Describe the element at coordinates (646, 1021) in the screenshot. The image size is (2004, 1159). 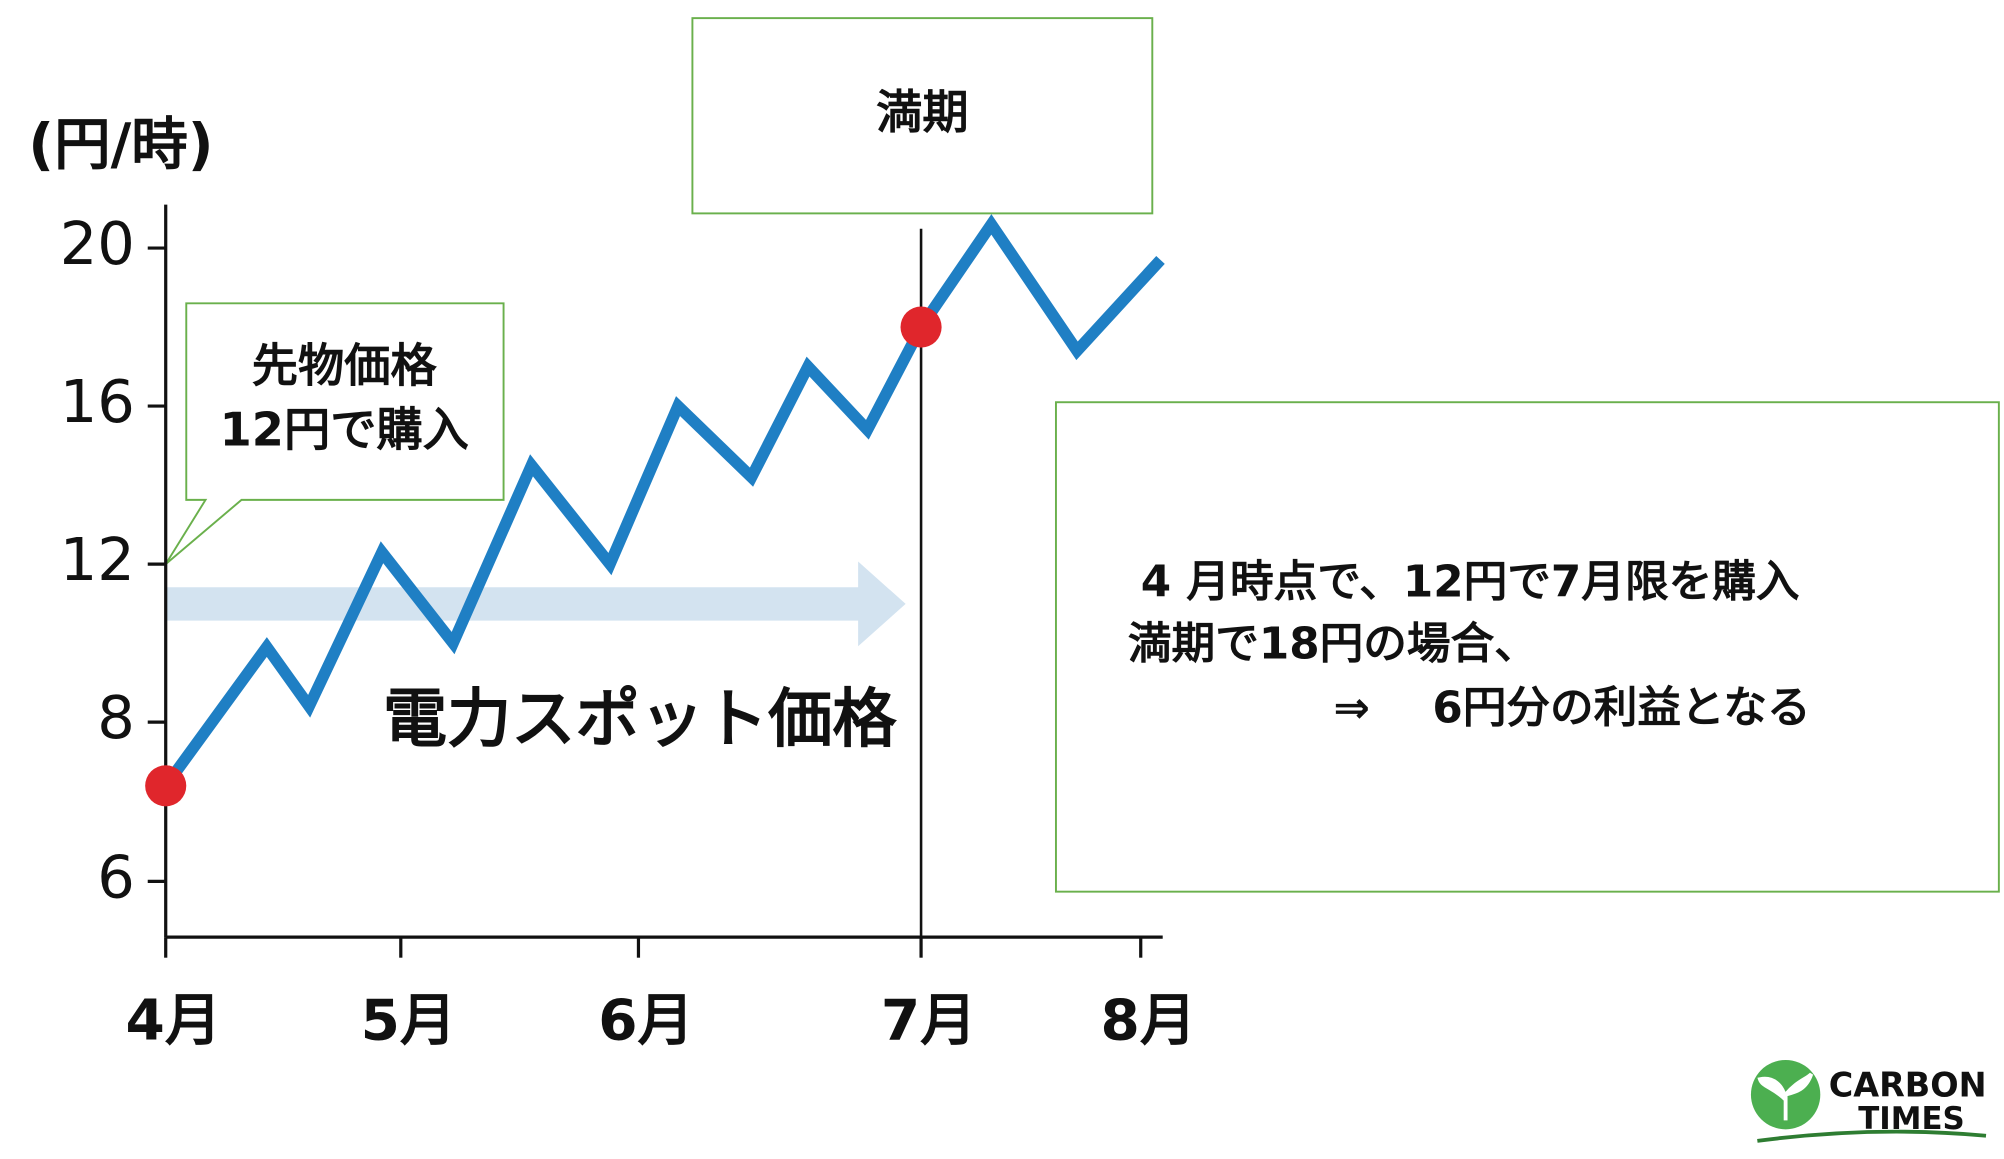
I see `x-tick-label: 6月` at that location.